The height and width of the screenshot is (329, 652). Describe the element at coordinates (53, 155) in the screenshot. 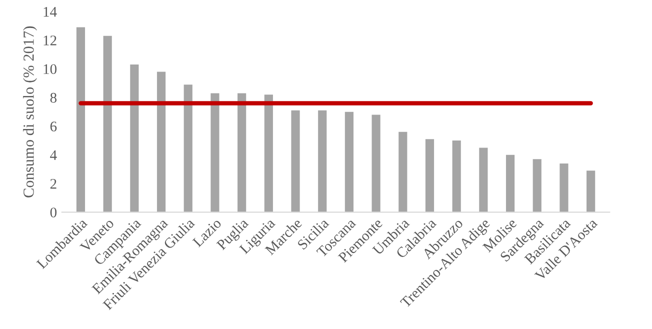

I see `y-tick-label: 4` at that location.